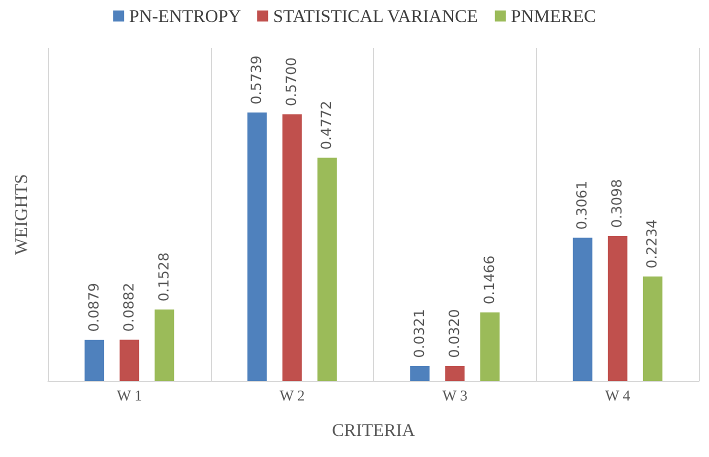 This screenshot has height=457, width=709. I want to click on x-tick-label: W 2, so click(292, 396).